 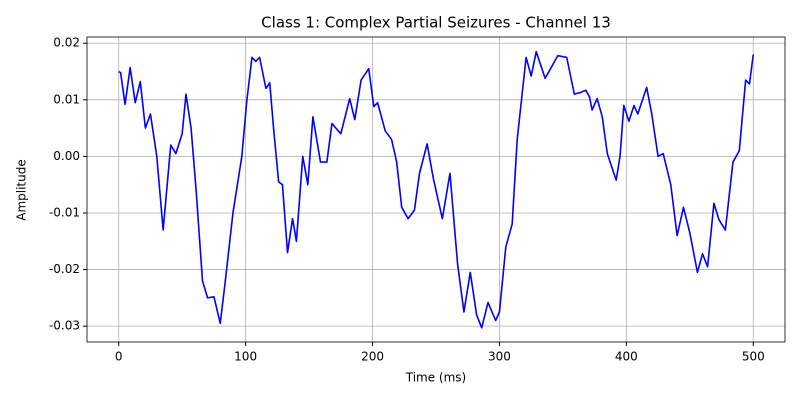 I want to click on y-tick-label: -0.01, so click(x=64, y=212).